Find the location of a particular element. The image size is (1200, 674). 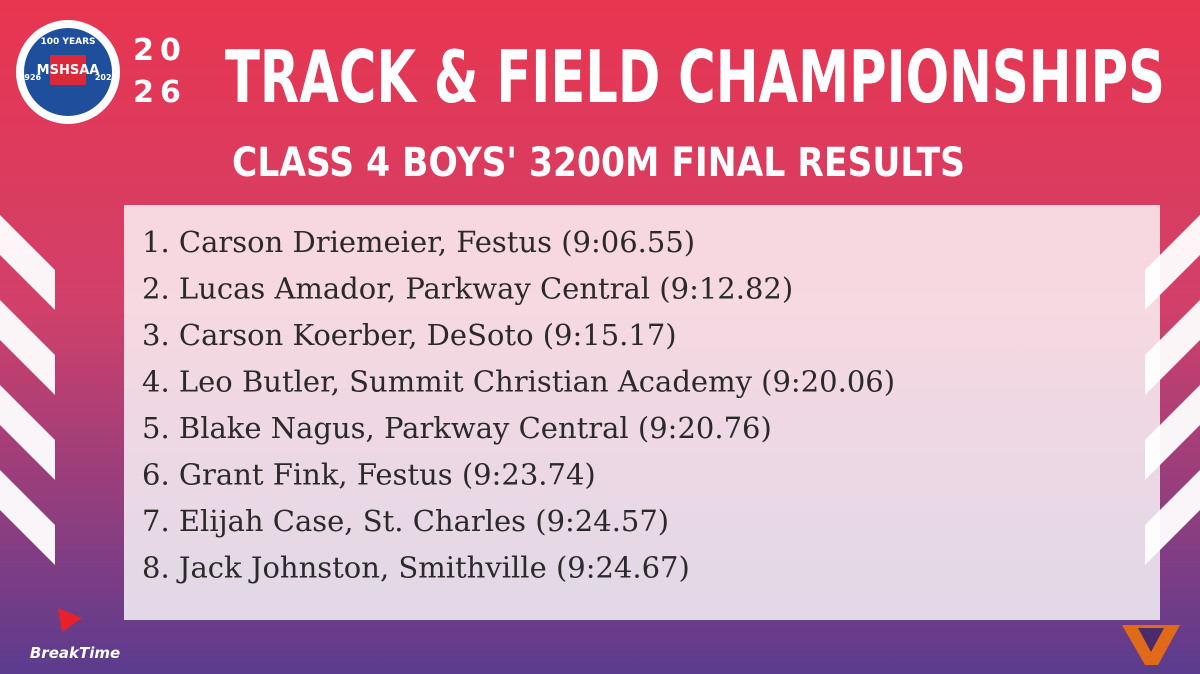

subtitle: CLASS 4 BOYS' 3200M FINAL RESULTS is located at coordinates (598, 163).